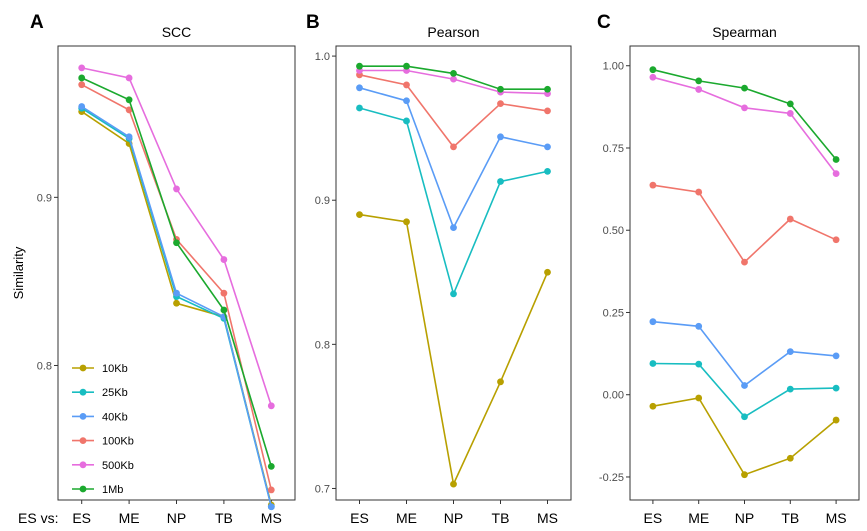  I want to click on legend: 10Kb 25Kb 40Kb 100Kb 500Kb 1Mb, so click(103, 429).